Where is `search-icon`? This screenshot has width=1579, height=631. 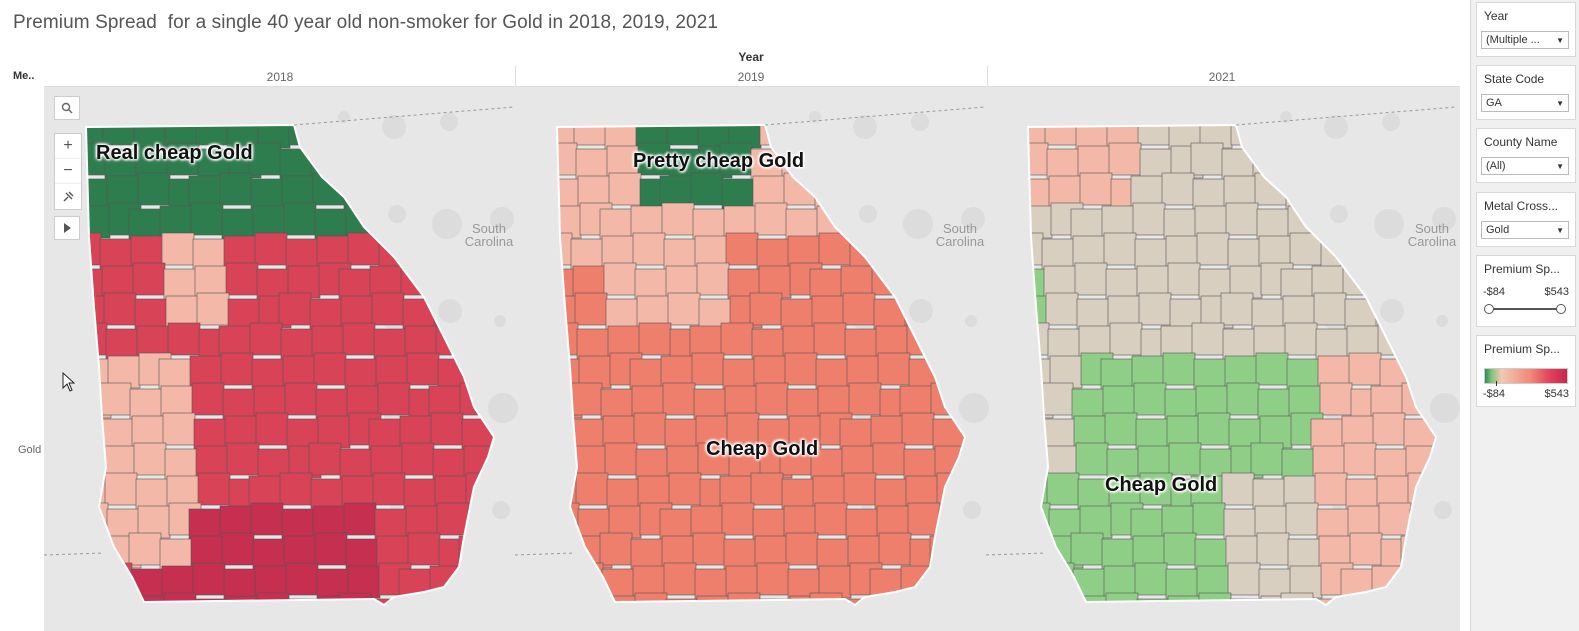 search-icon is located at coordinates (67, 108).